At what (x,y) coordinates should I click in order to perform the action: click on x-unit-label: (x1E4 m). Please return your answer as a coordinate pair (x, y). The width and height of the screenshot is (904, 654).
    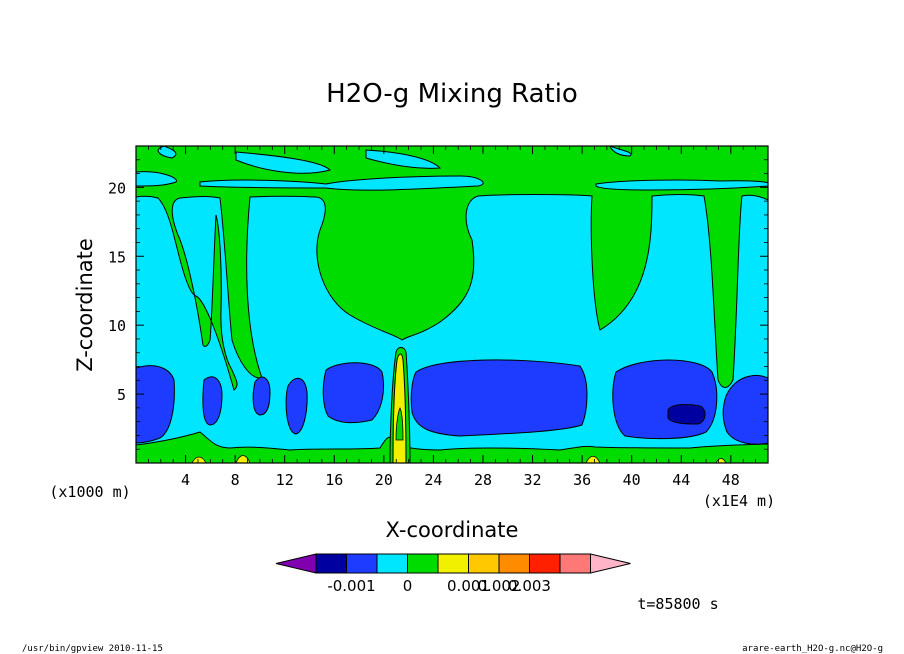
    Looking at the image, I should click on (739, 501).